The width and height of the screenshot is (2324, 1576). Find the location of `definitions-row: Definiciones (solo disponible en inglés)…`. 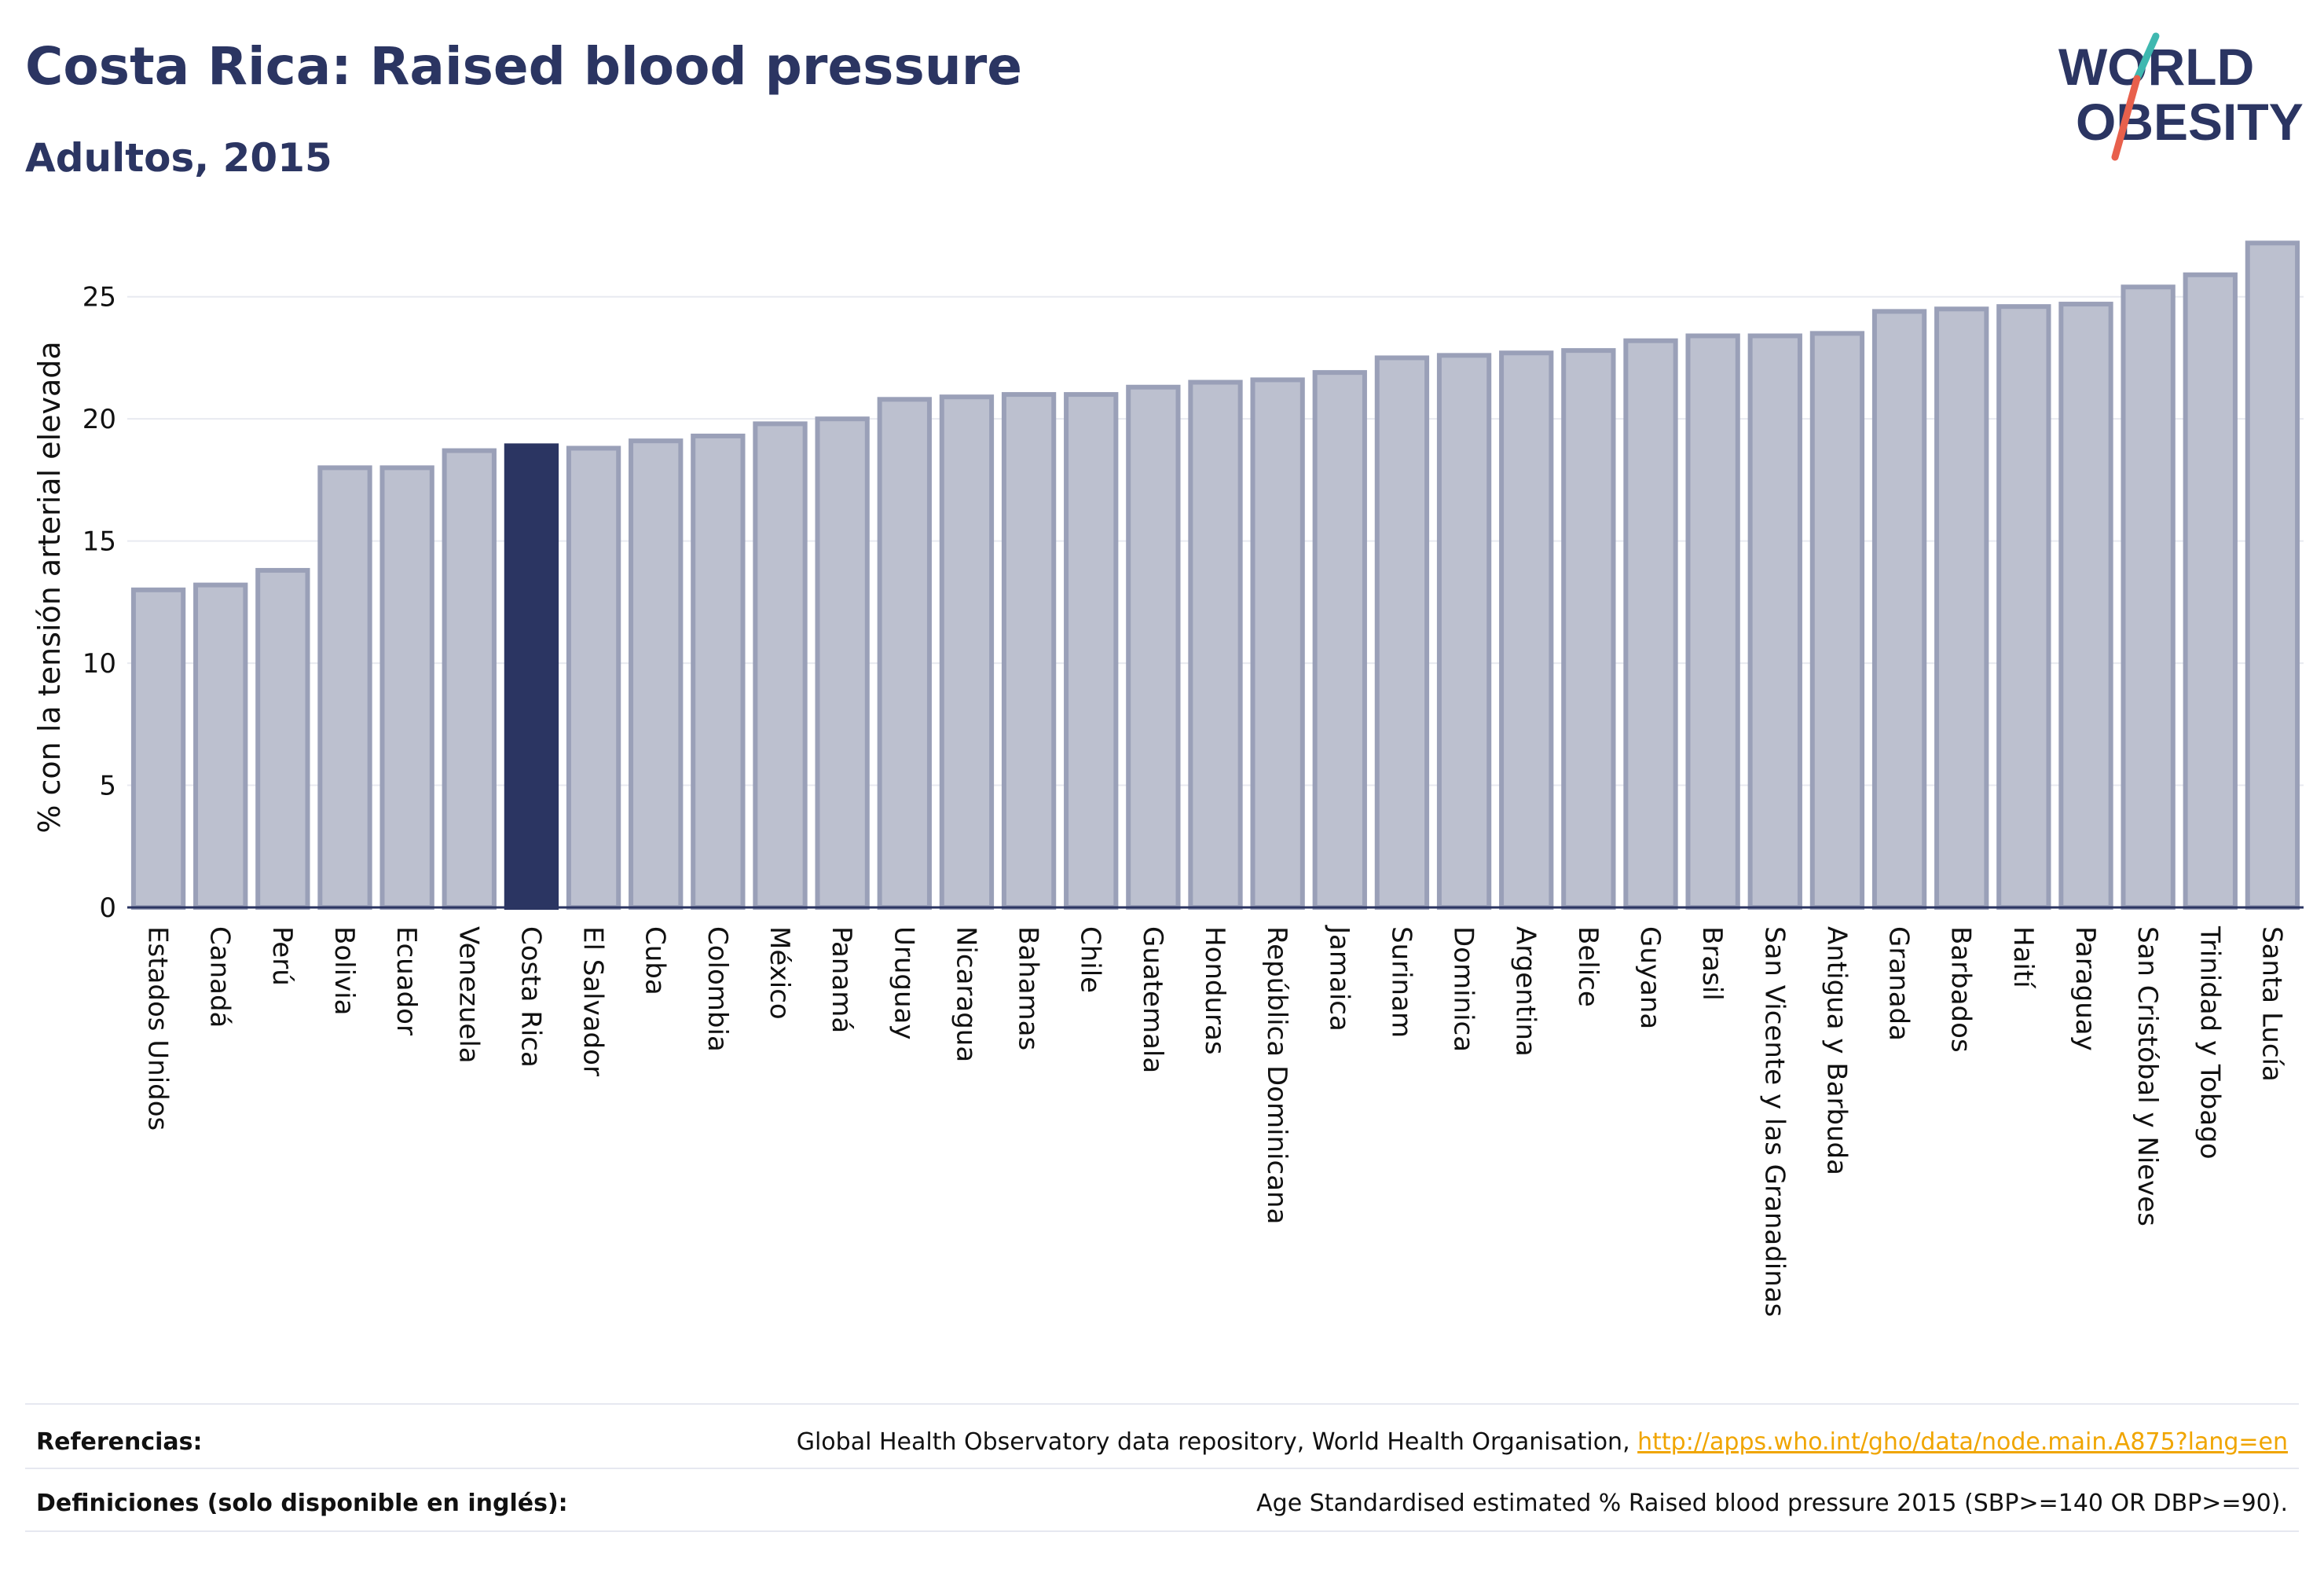

definitions-row: Definiciones (solo disponible en inglés)… is located at coordinates (1162, 1505).